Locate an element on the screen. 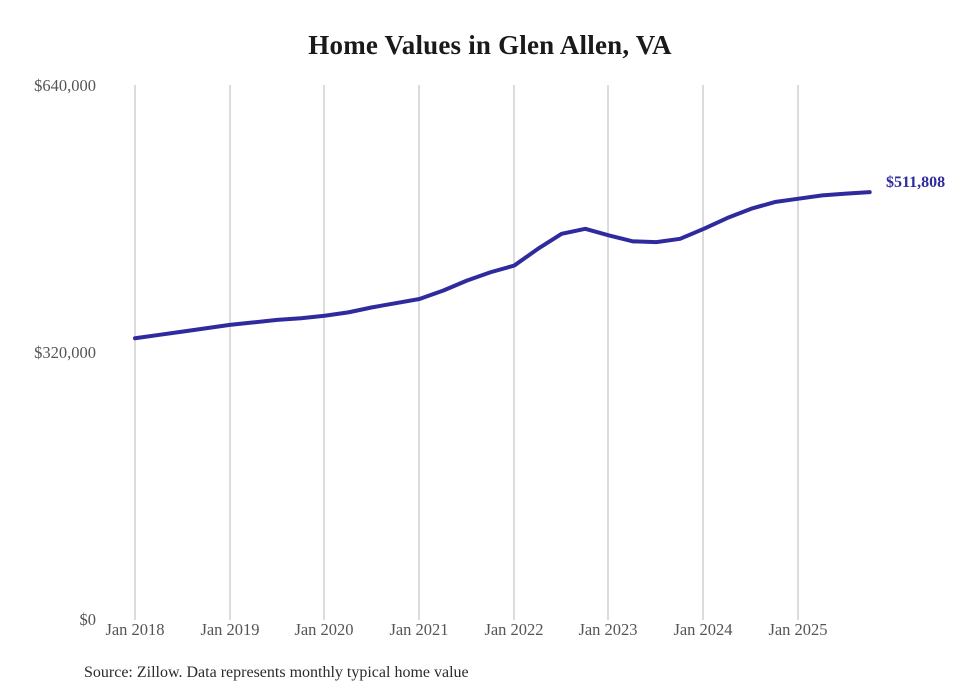  y-axis-tick-label-320000: $320,000 is located at coordinates (65, 352).